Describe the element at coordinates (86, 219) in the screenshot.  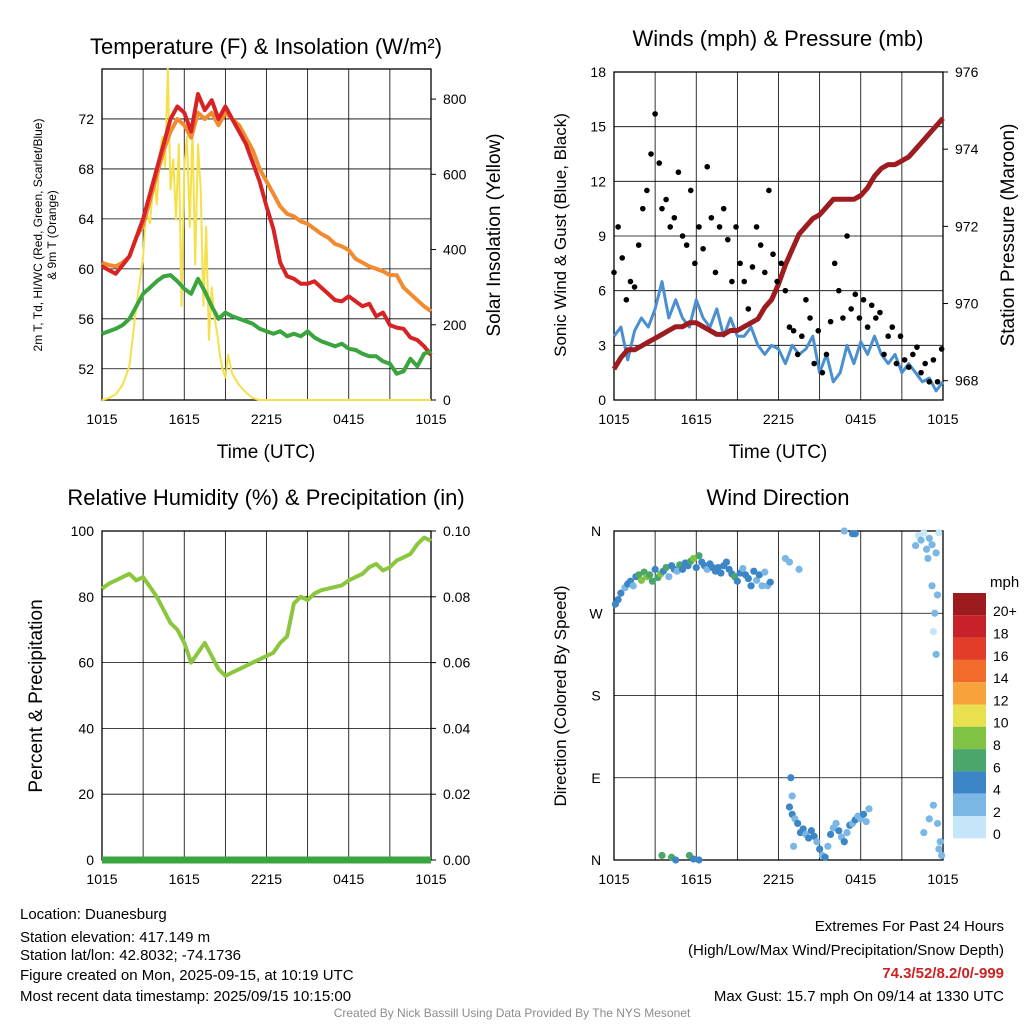
I see `y-tick-label-left: 64` at that location.